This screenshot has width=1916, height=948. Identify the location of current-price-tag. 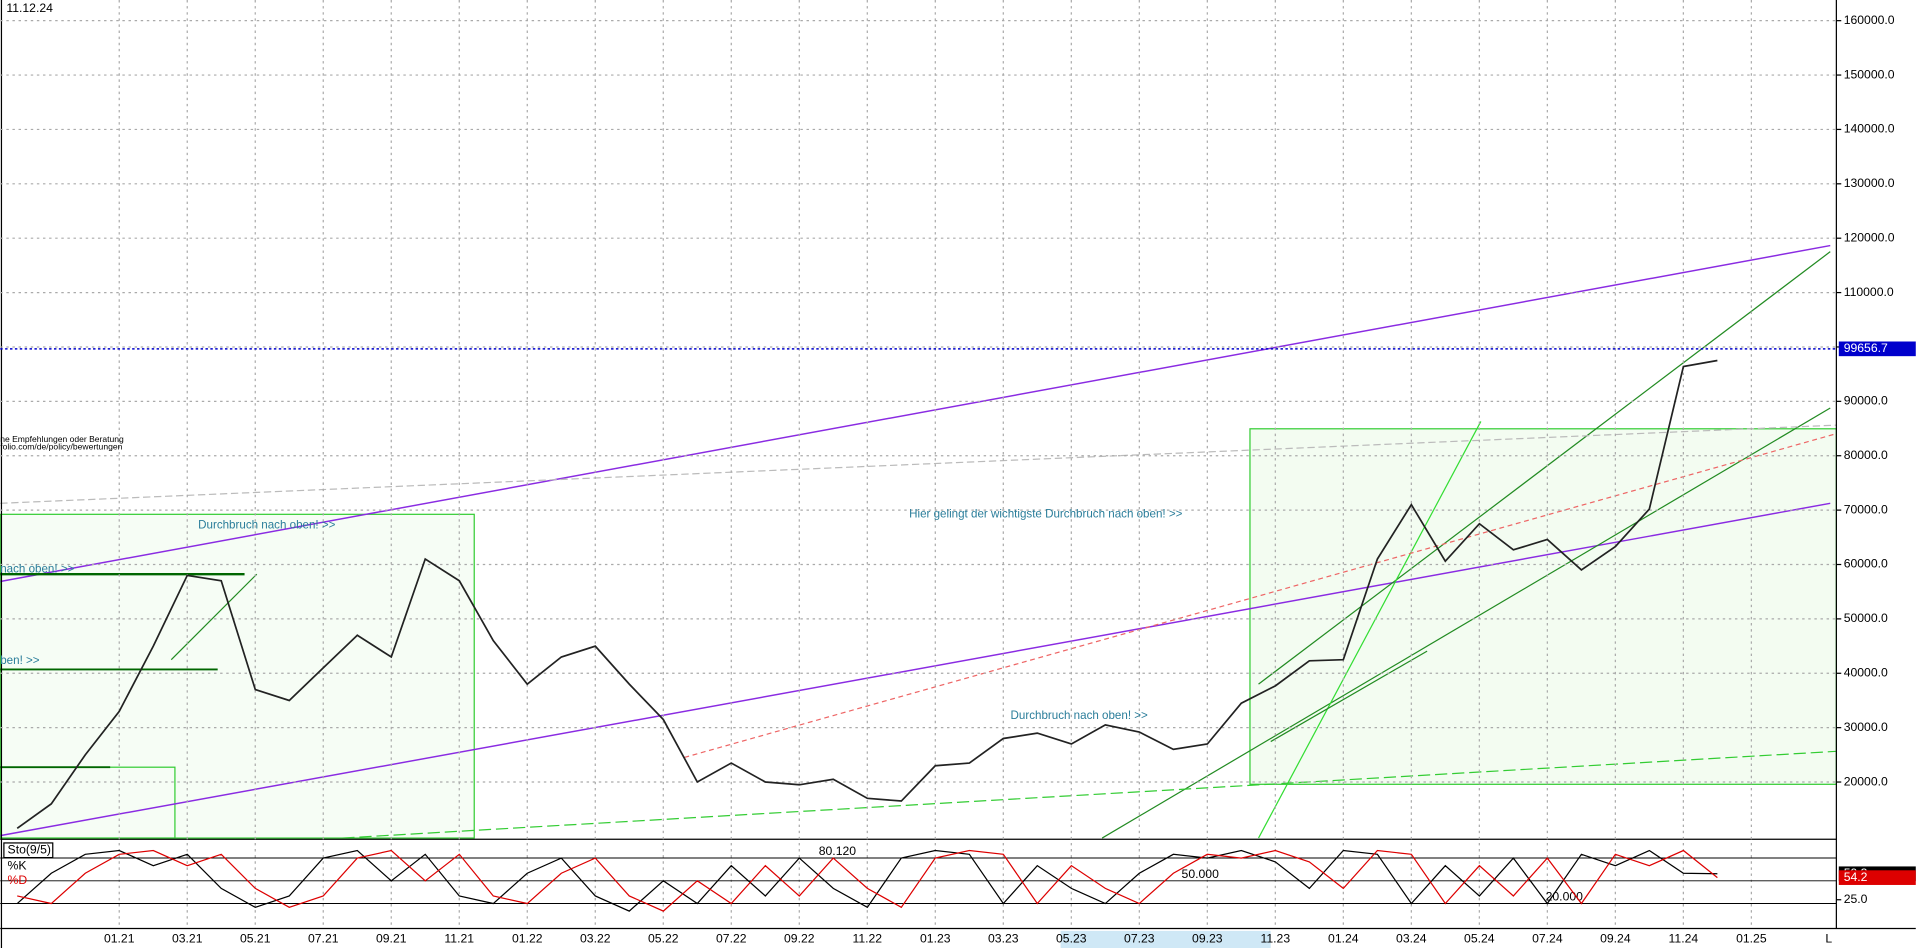
(1877, 349).